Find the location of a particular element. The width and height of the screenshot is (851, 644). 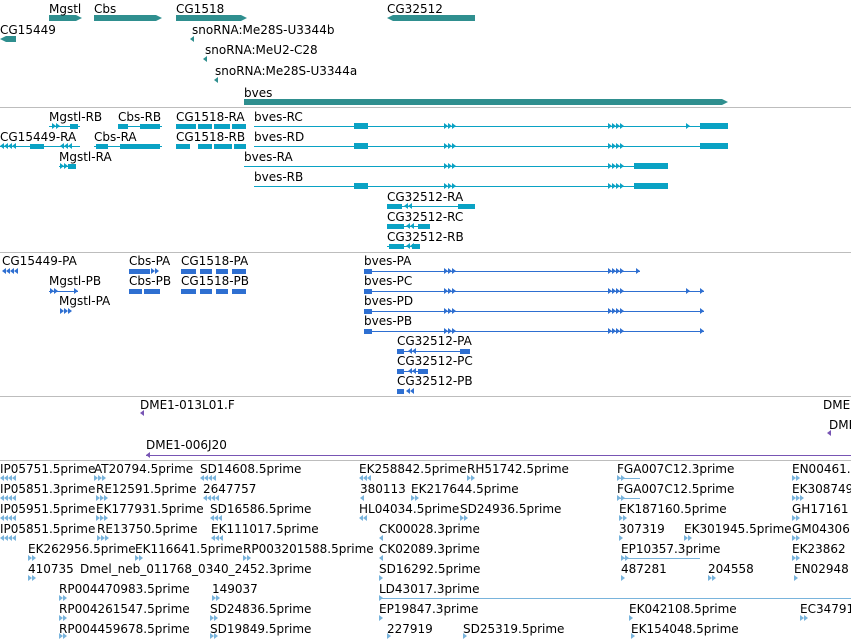

est-label: CK02089.3prime is located at coordinates (429, 549).